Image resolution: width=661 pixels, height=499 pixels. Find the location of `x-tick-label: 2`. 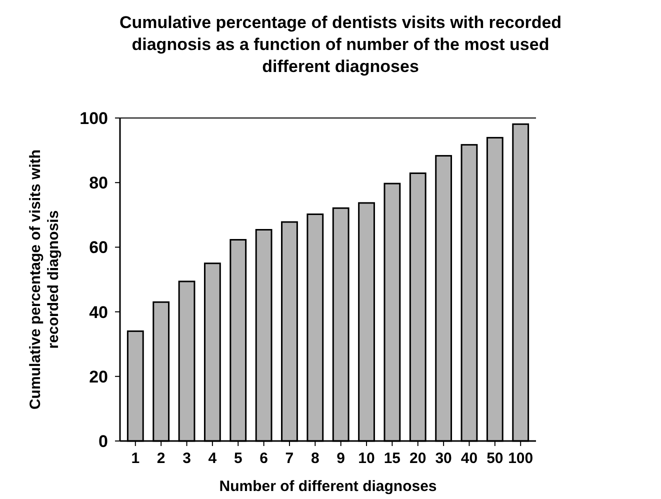

x-tick-label: 2 is located at coordinates (161, 458).